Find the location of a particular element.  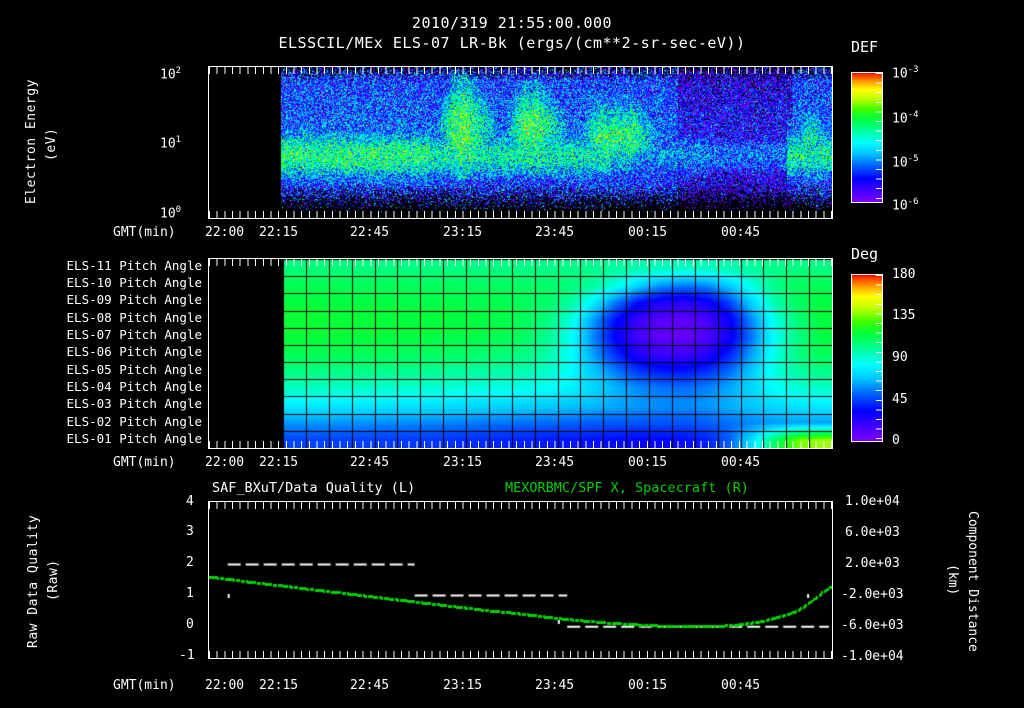

panel3-left-ytick-1: 1 is located at coordinates (190, 593).